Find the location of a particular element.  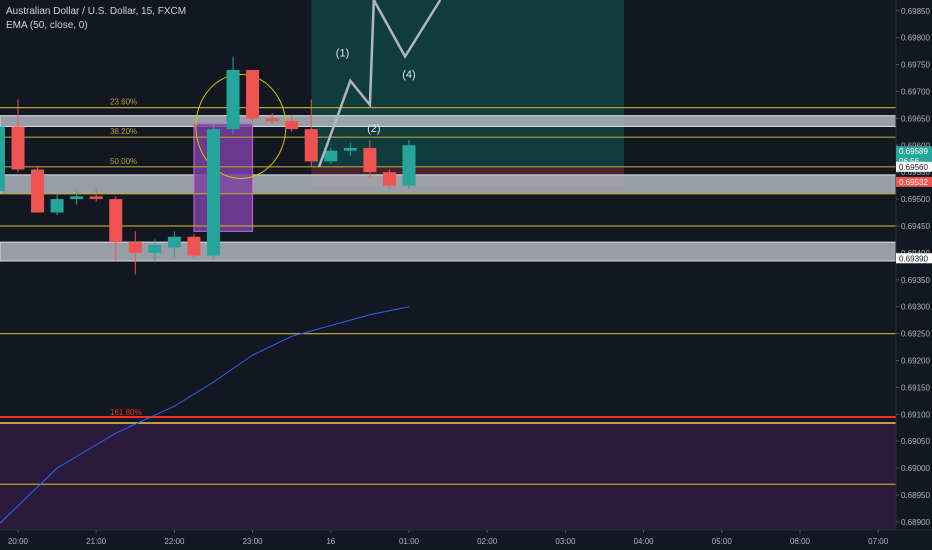

y-tick-label: 0.68900 is located at coordinates (915, 522).